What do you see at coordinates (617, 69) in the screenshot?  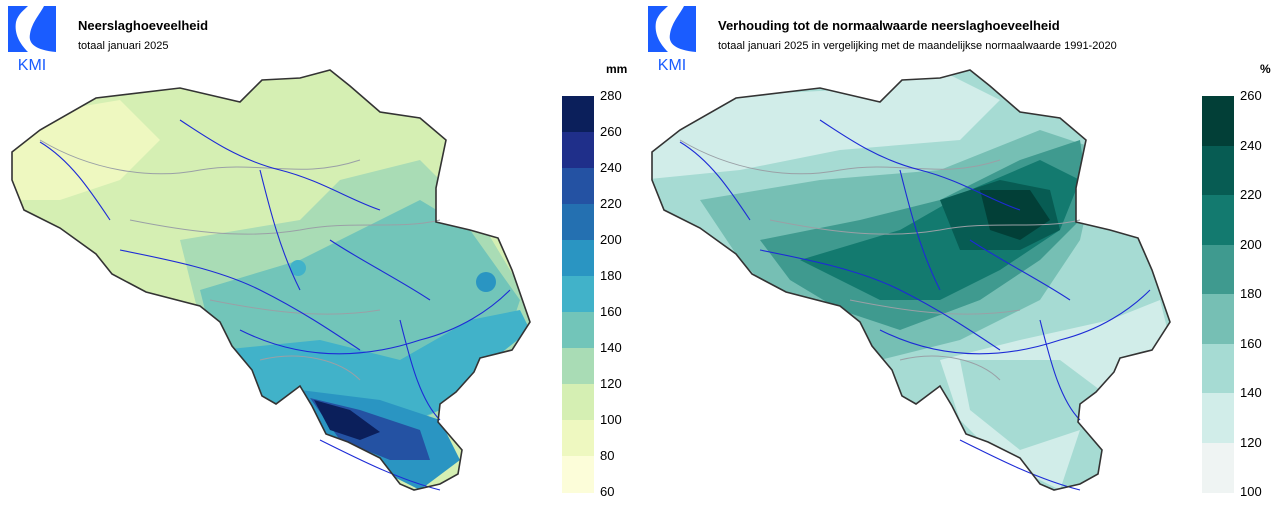 I see `legend-unit: mm` at bounding box center [617, 69].